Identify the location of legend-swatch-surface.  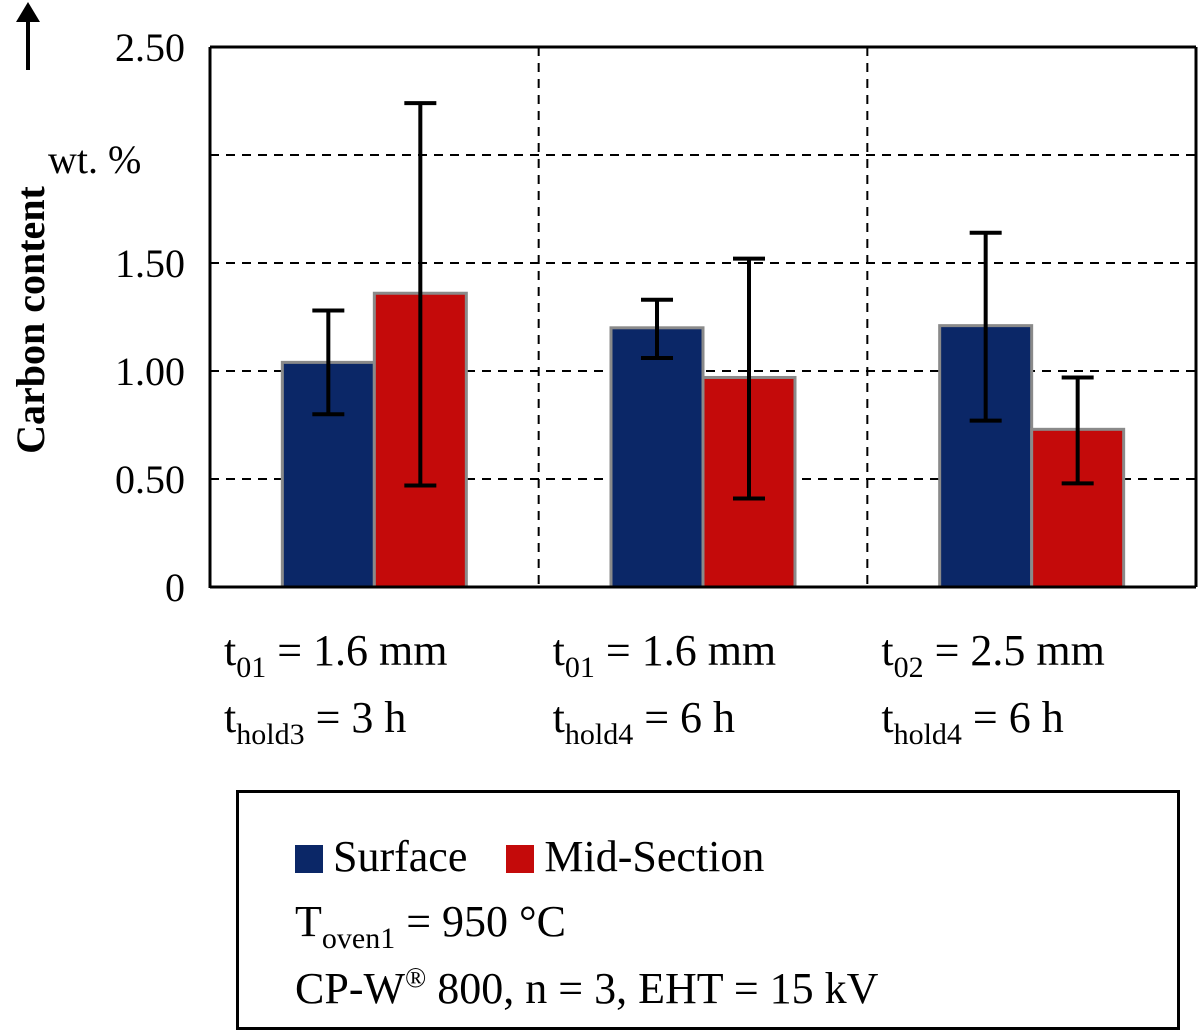
(309, 859).